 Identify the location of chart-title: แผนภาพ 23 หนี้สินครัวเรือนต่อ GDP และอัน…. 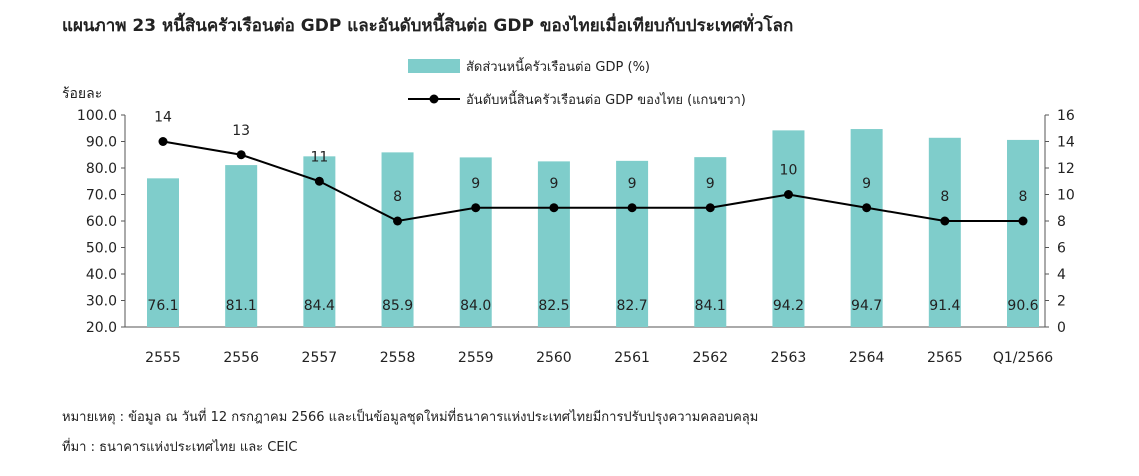
(428, 26).